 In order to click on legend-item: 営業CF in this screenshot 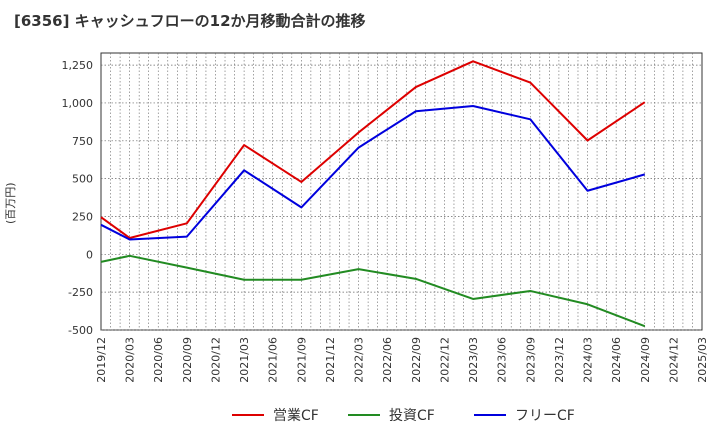, I will do `click(275, 415)`.